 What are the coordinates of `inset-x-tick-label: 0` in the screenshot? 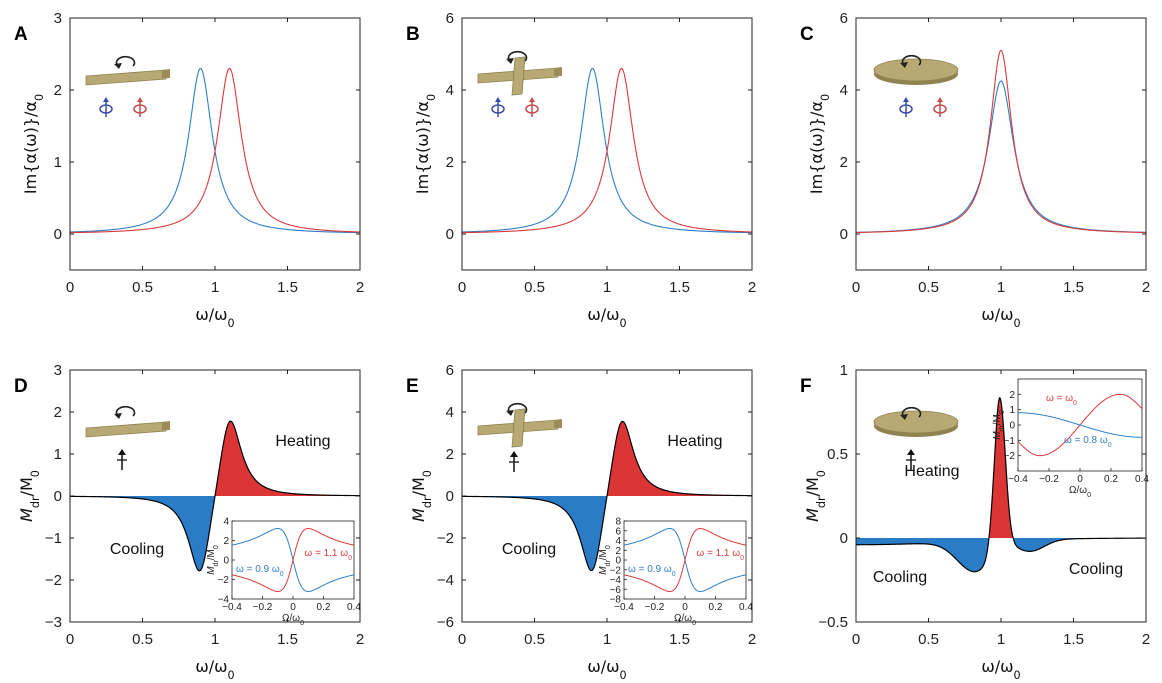 It's located at (1080, 479).